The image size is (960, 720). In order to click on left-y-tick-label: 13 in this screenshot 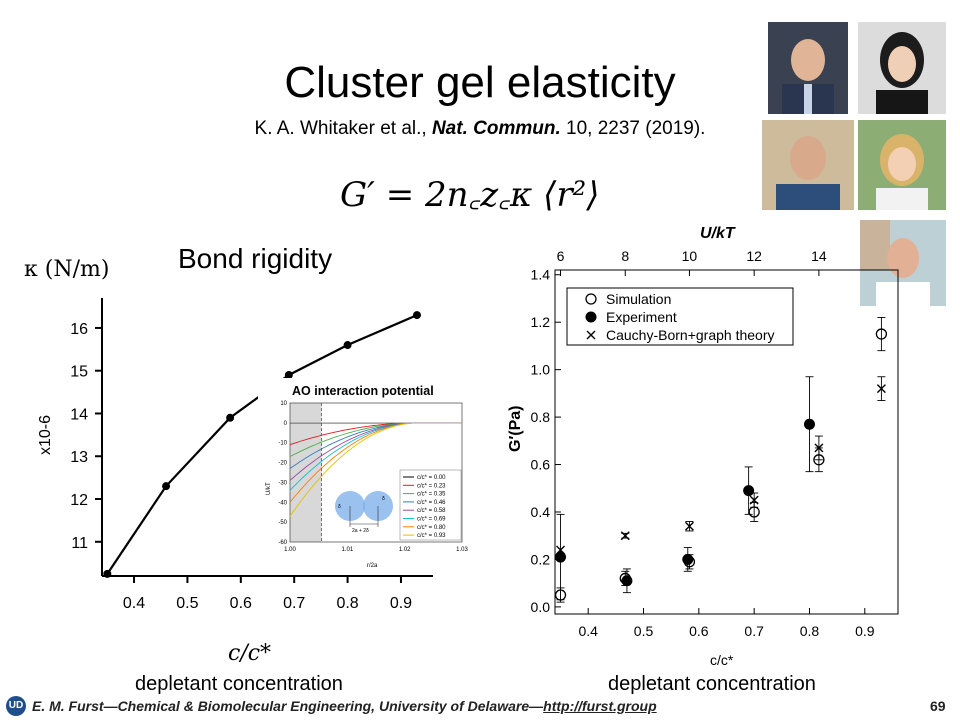, I will do `click(79, 457)`.